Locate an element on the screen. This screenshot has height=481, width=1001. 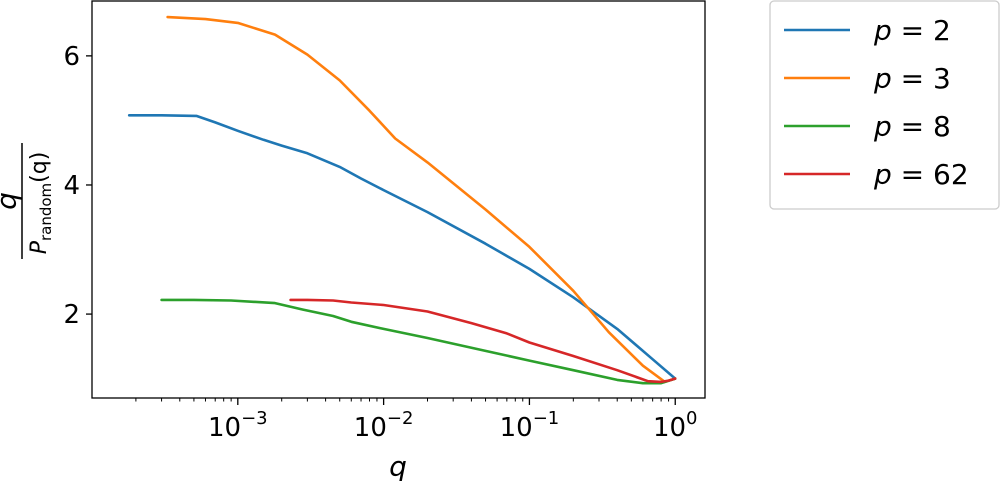
legend-label-3: p = 8 is located at coordinates (912, 126).